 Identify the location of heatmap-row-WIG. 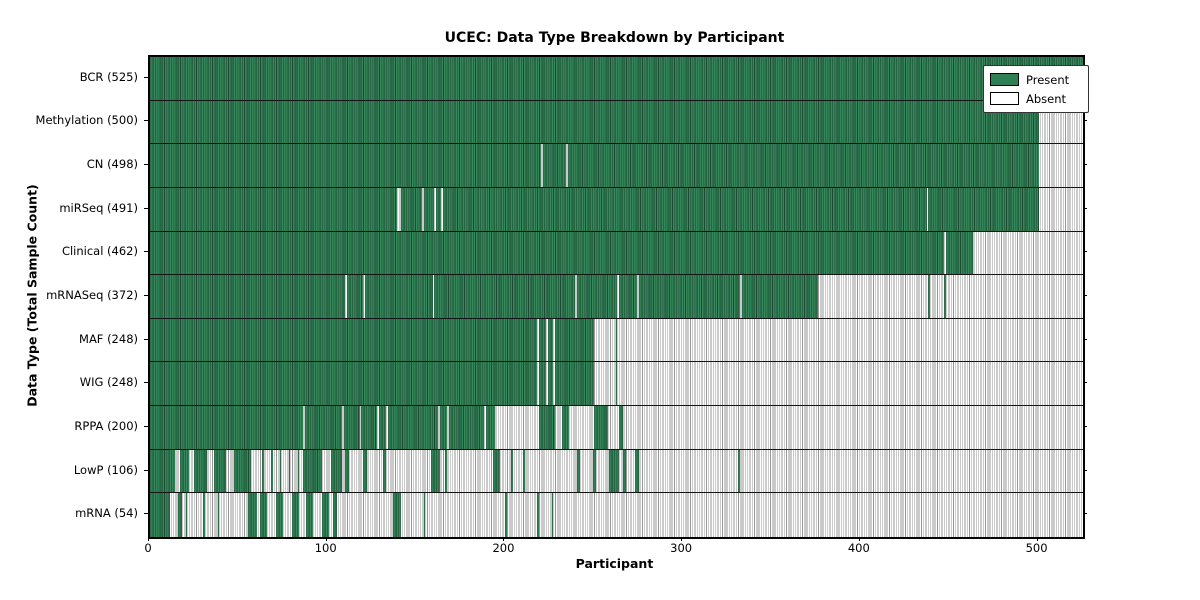
(616, 384).